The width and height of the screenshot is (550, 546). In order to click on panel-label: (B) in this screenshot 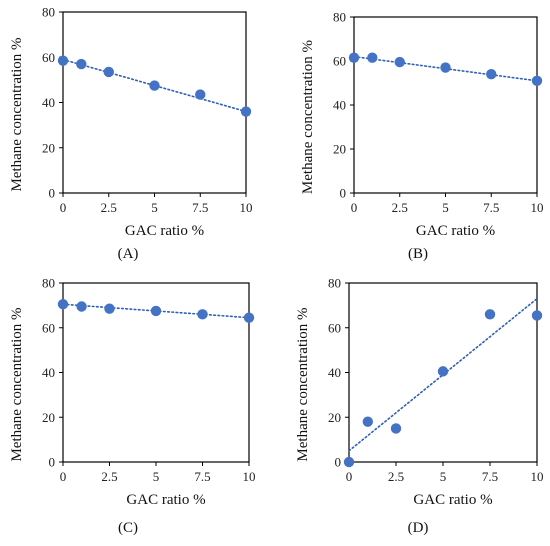, I will do `click(418, 254)`.